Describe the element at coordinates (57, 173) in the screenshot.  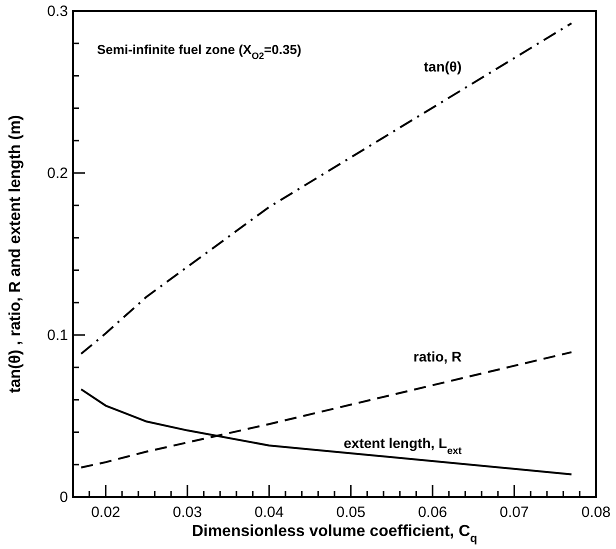
I see `y-tick-label: 0.2` at that location.